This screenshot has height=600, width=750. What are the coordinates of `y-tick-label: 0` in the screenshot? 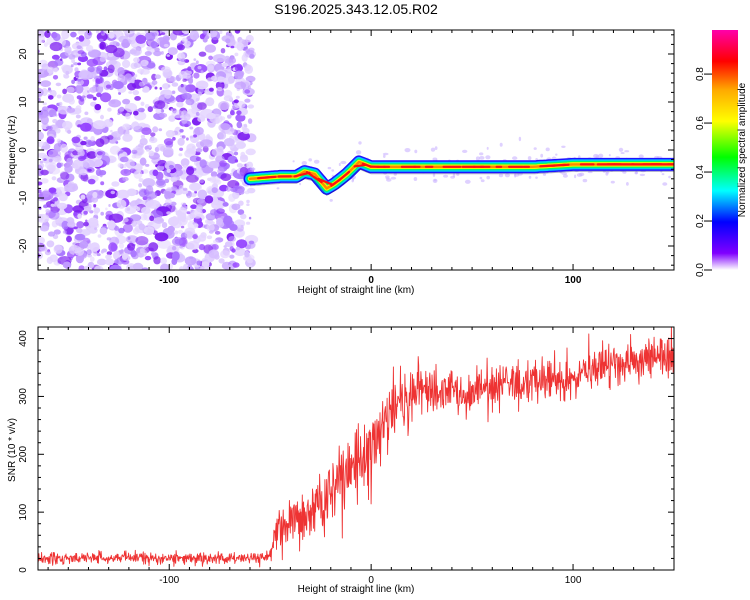 It's located at (23, 570).